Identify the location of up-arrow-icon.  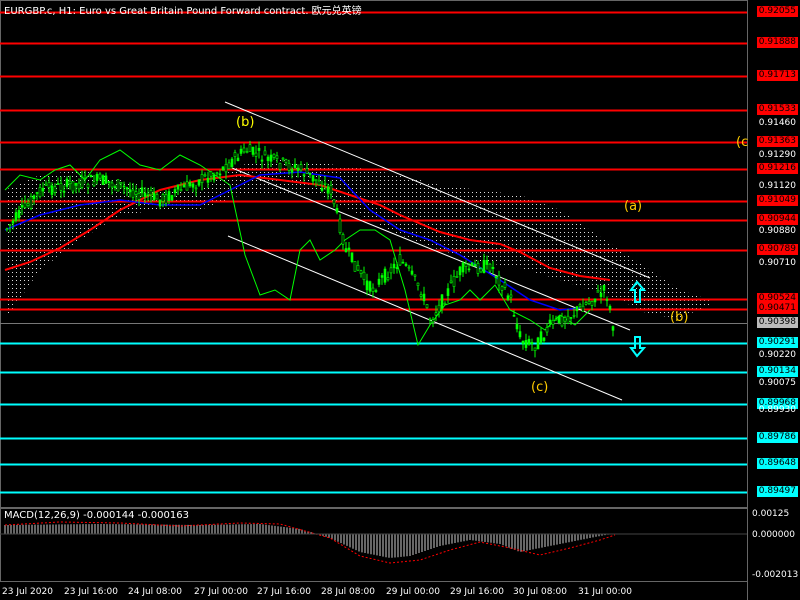
(638, 291).